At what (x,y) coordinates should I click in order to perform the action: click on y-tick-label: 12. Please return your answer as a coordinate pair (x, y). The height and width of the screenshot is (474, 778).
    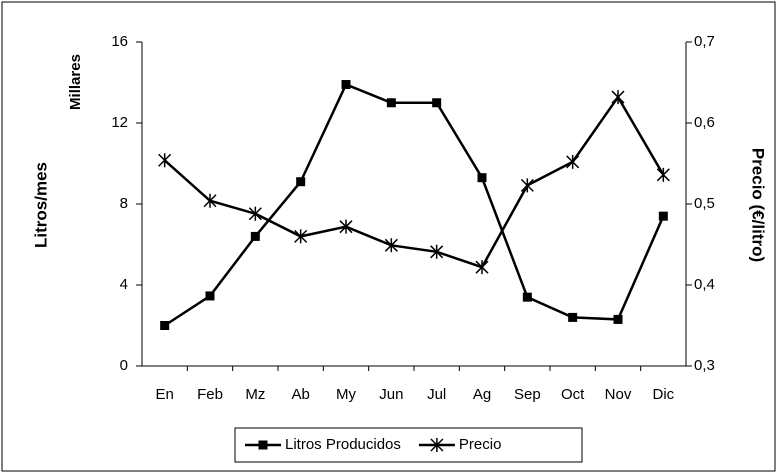
    Looking at the image, I should click on (119, 122).